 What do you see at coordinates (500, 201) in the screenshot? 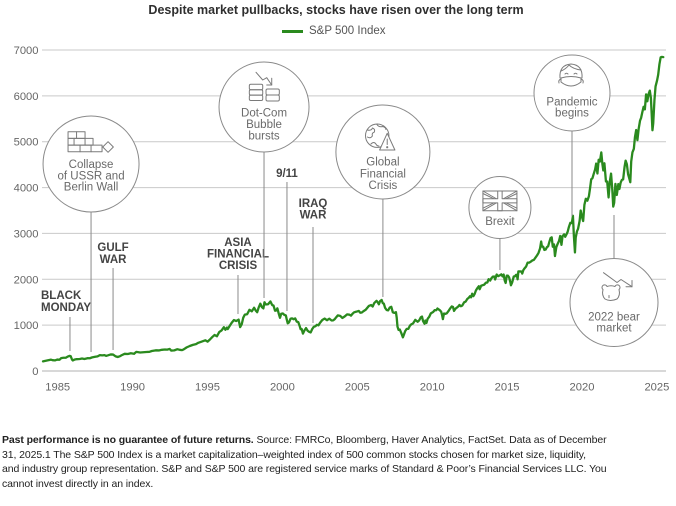
I see `uk-flag-icon` at bounding box center [500, 201].